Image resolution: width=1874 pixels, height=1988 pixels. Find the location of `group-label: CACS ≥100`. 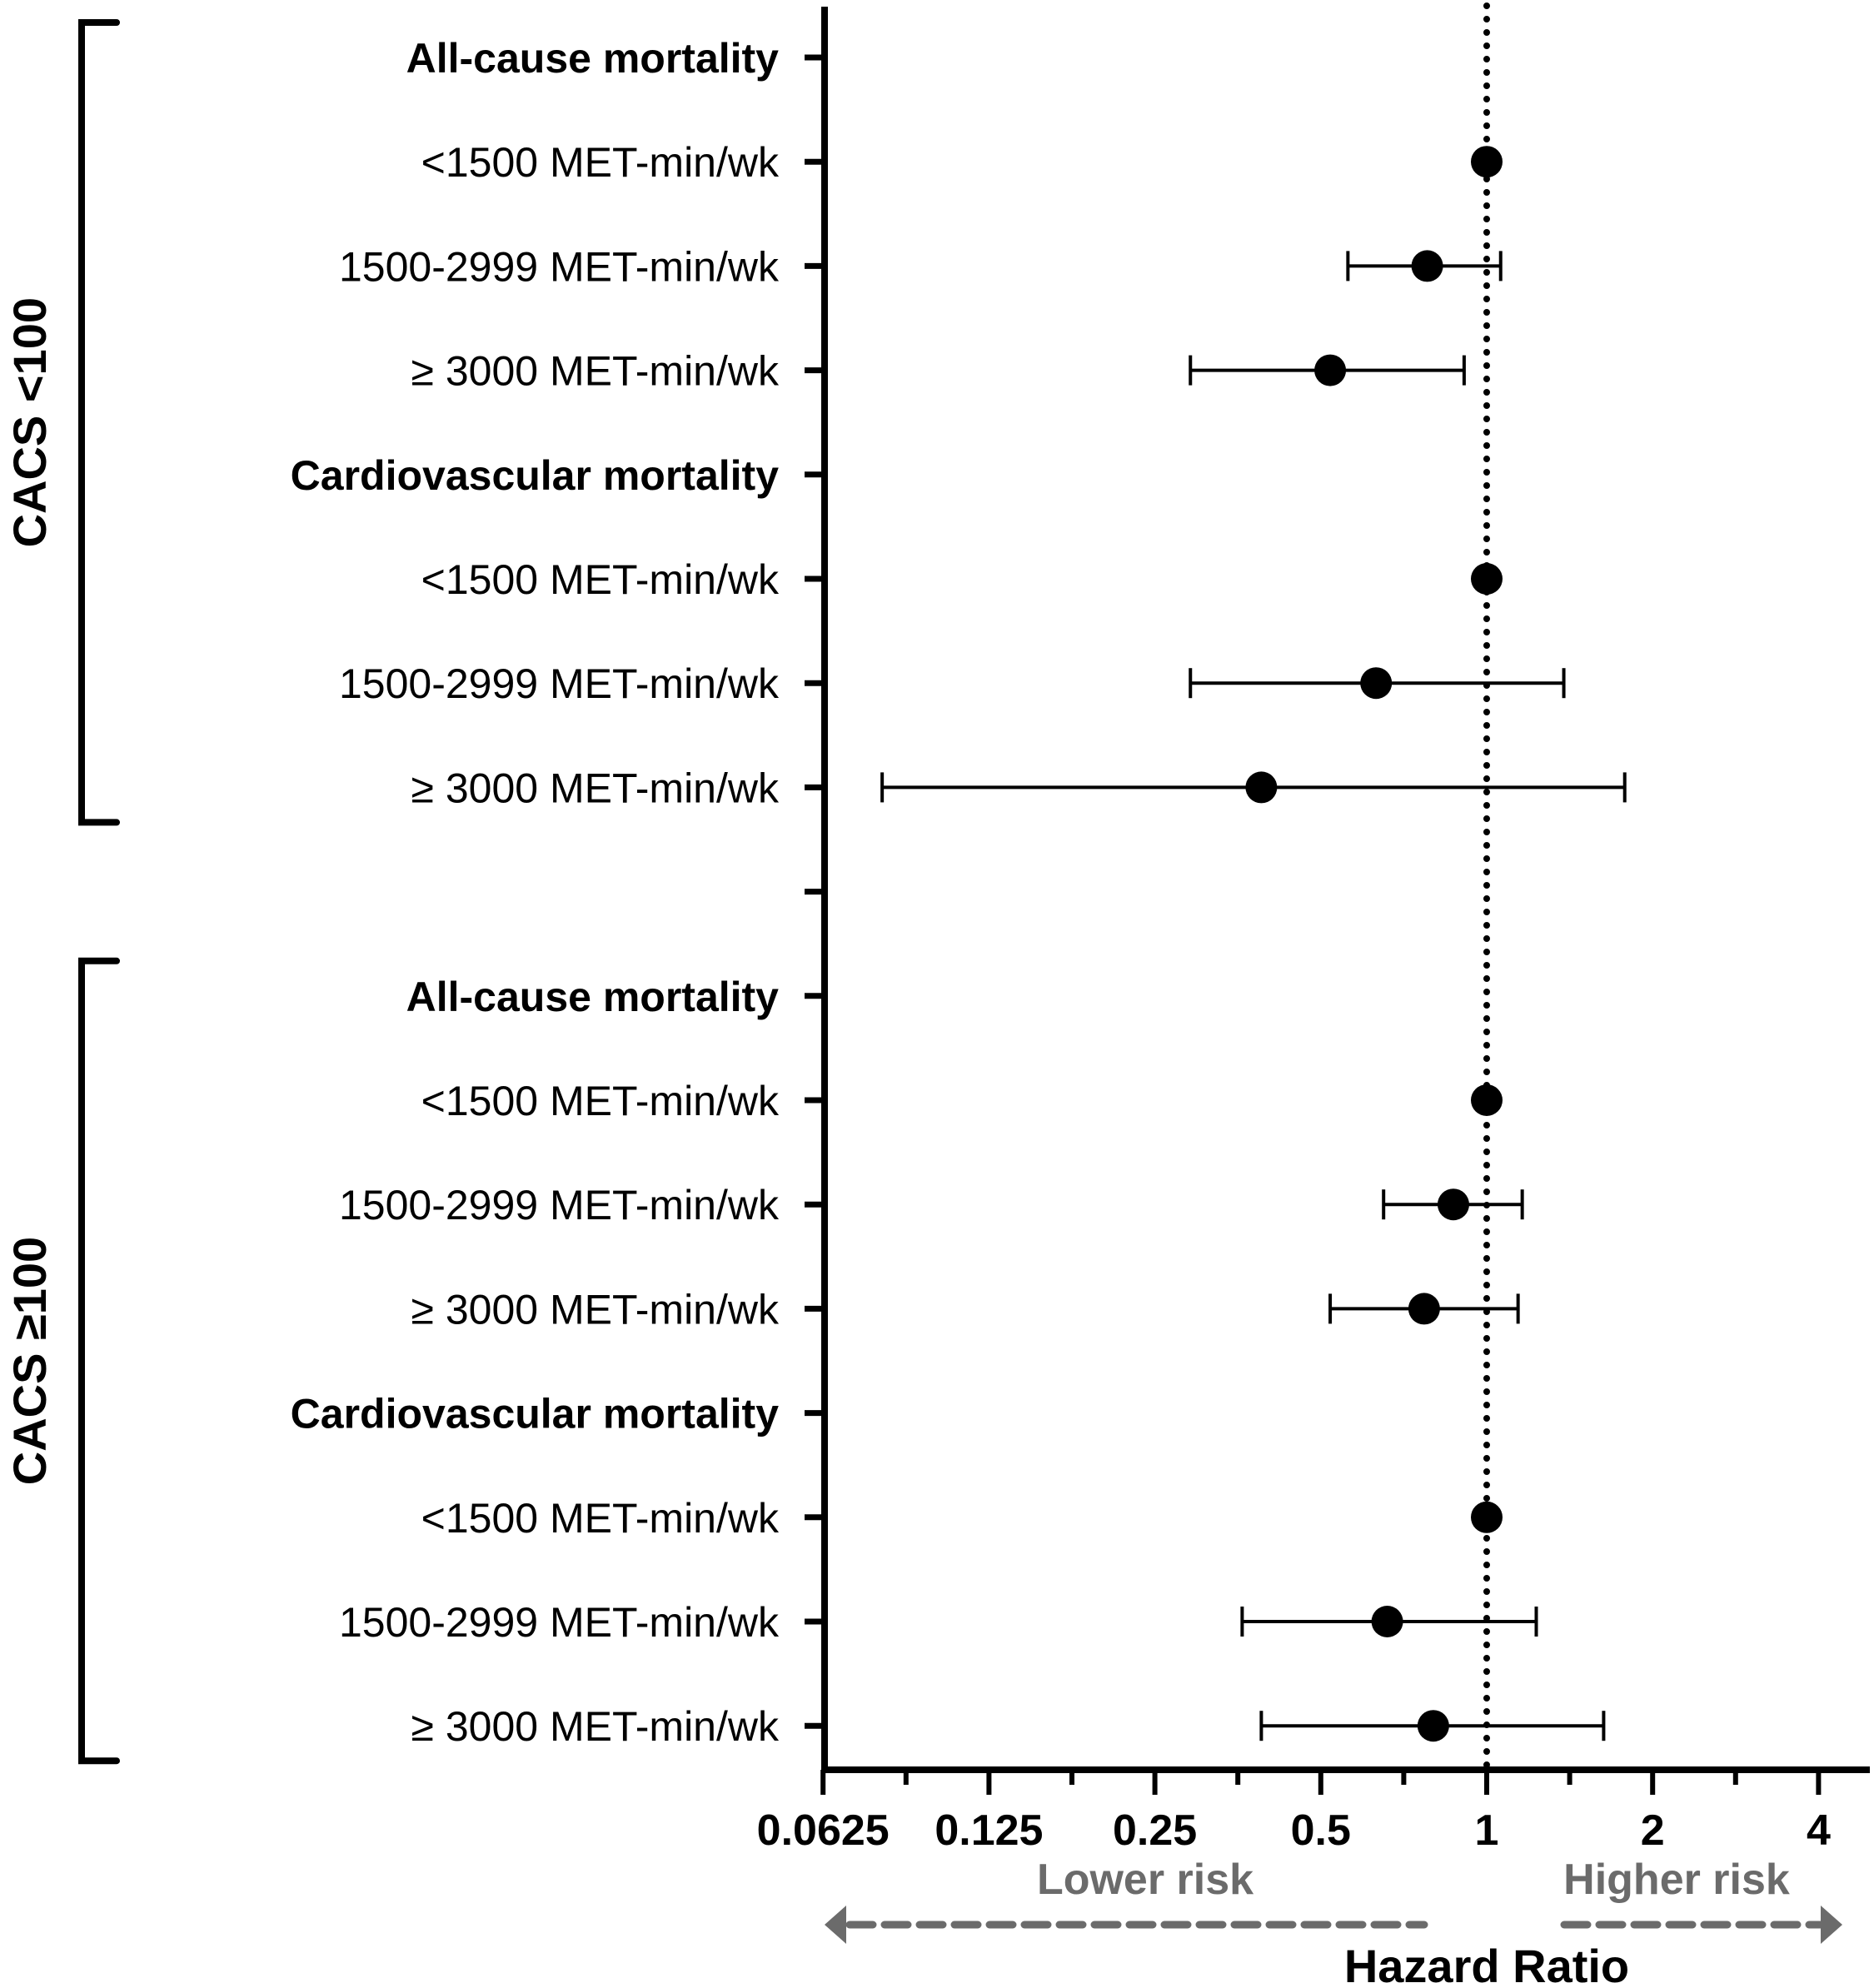

group-label: CACS ≥100 is located at coordinates (29, 1361).